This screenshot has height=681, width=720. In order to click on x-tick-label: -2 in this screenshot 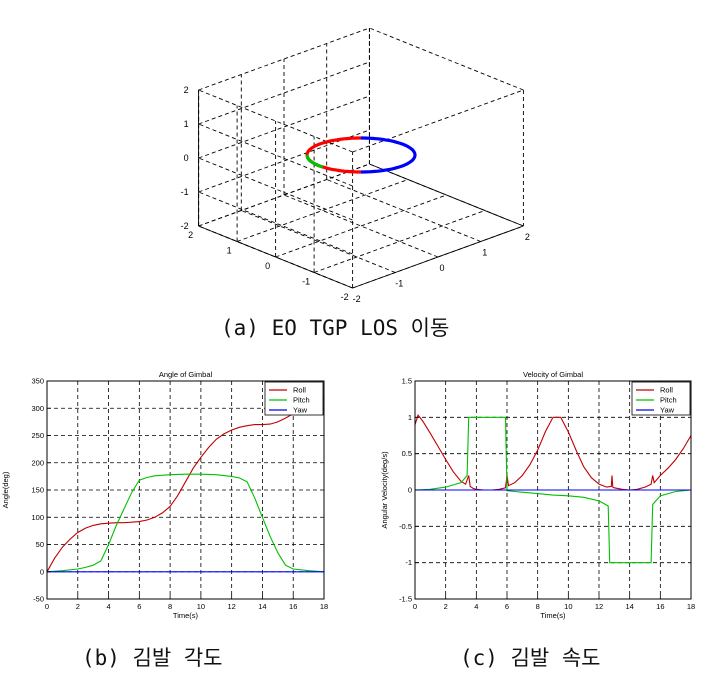, I will do `click(357, 299)`.